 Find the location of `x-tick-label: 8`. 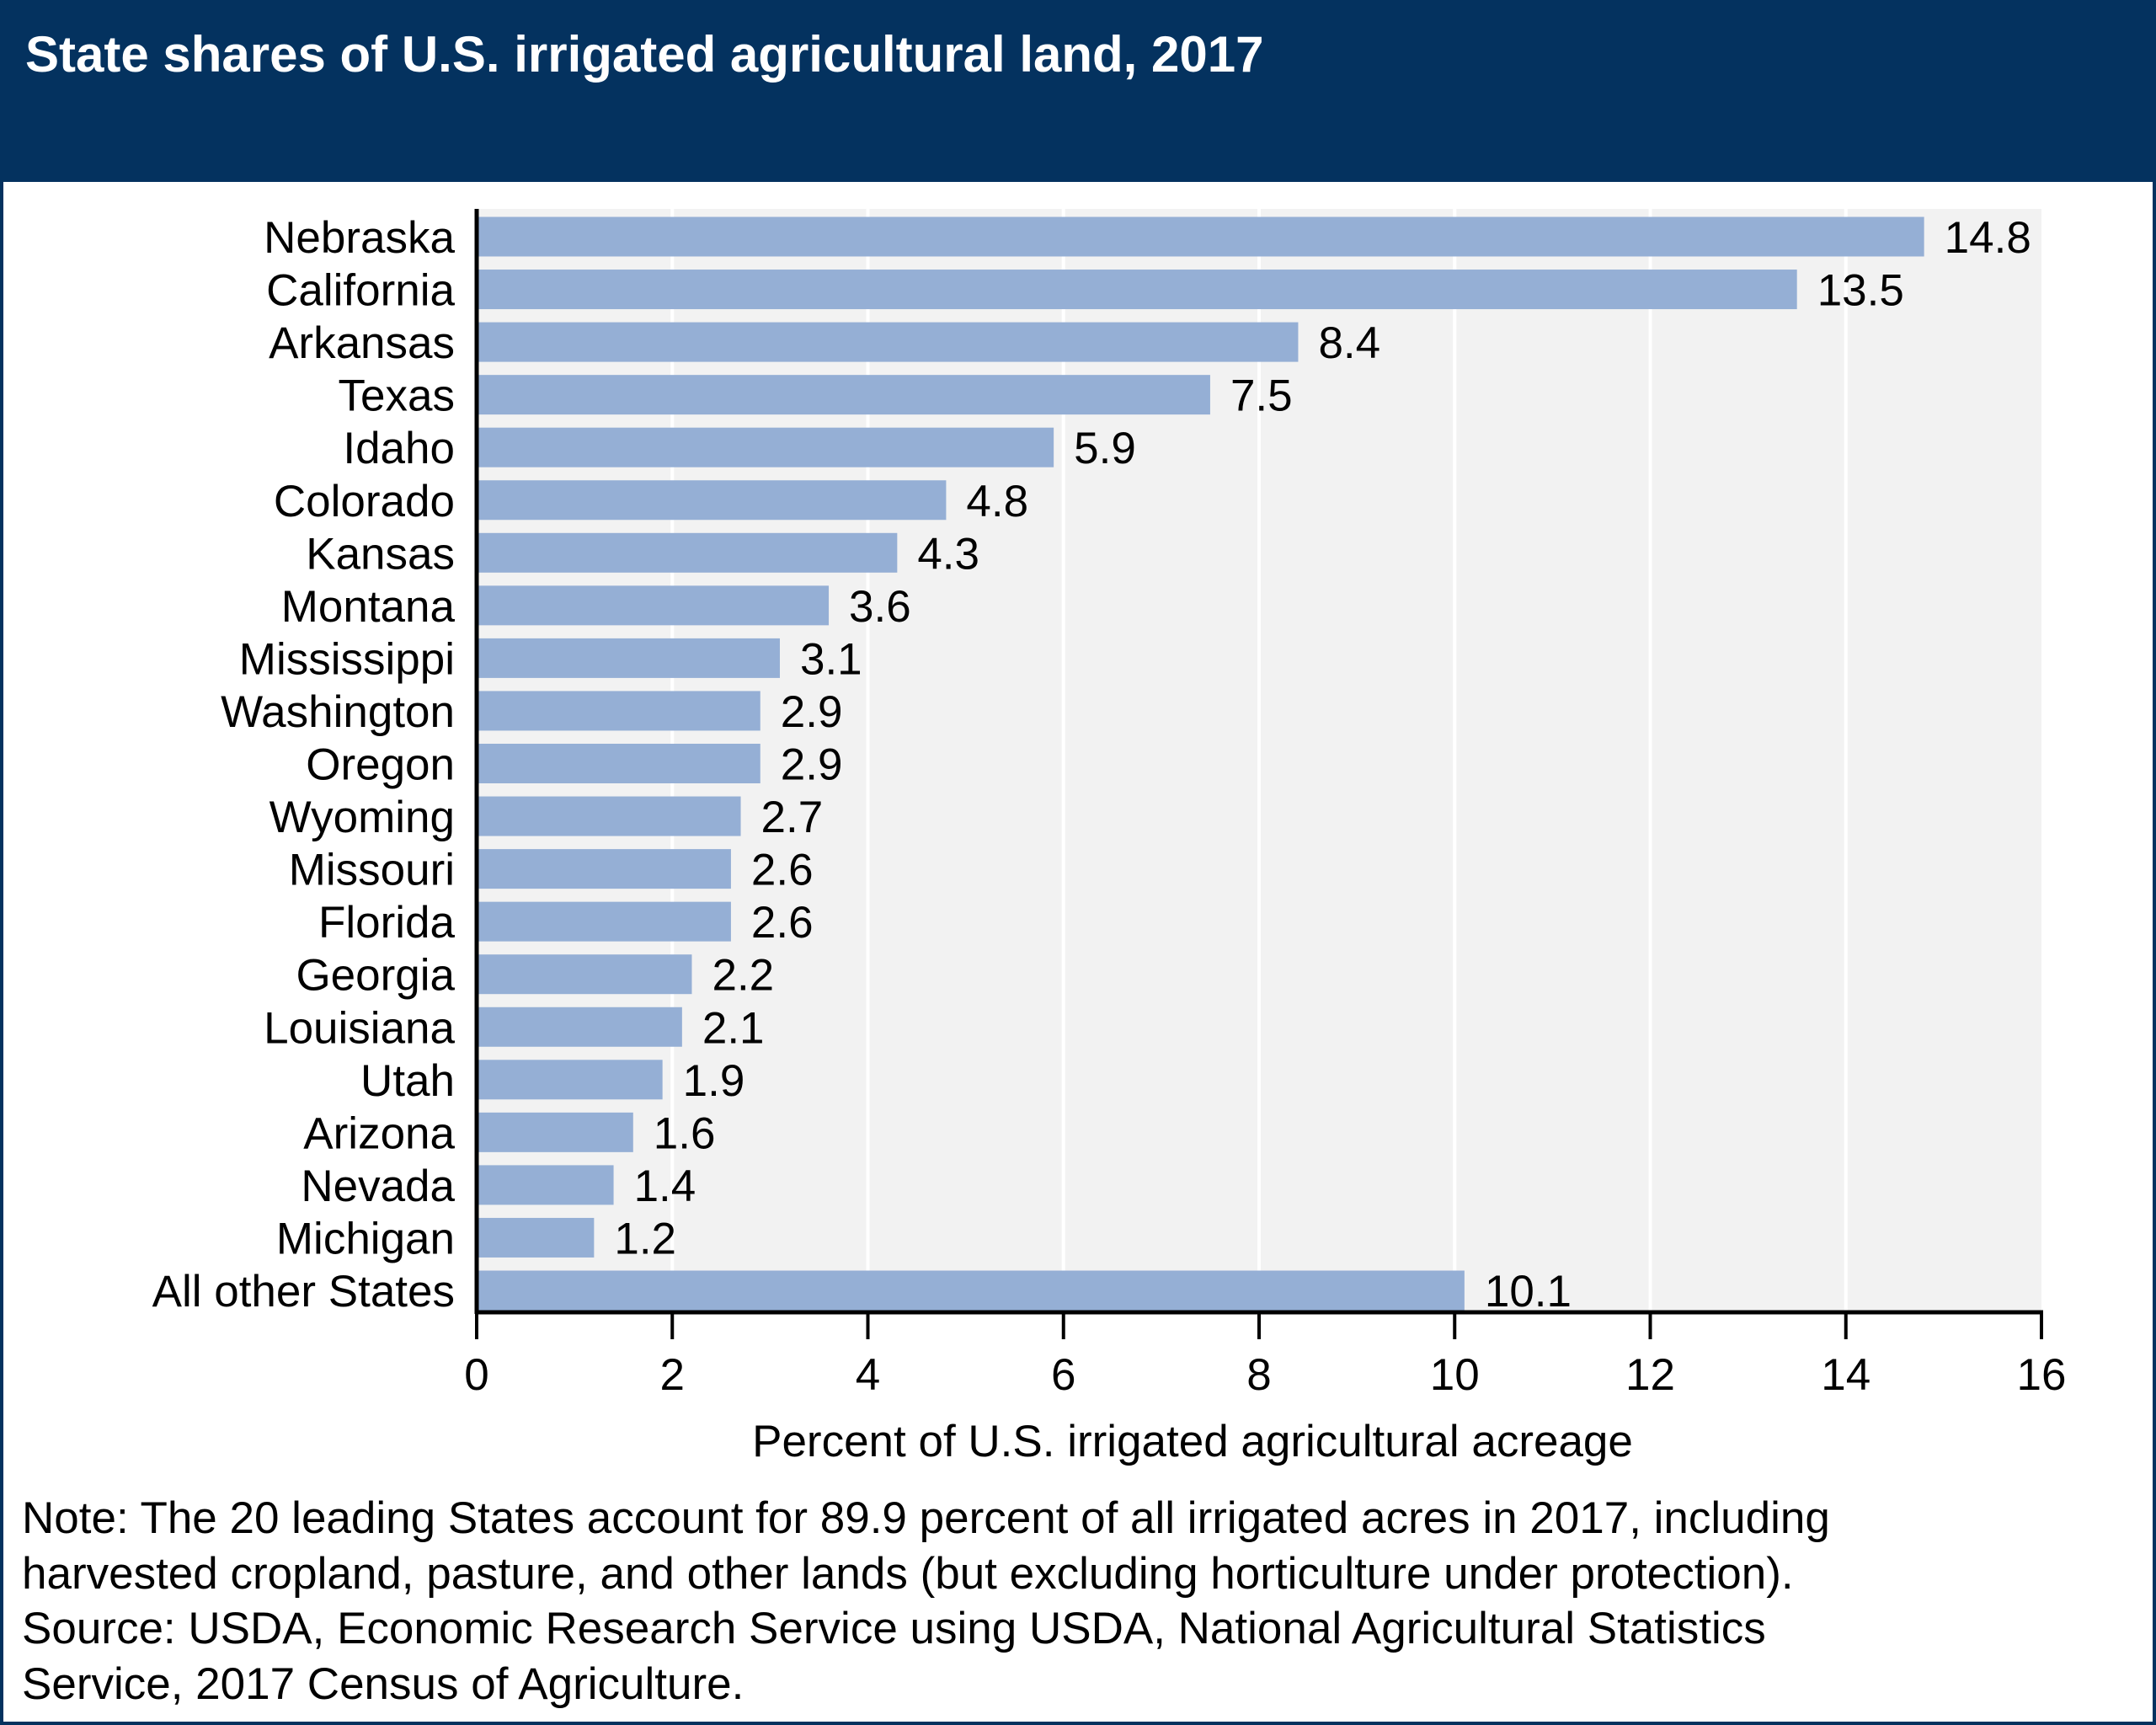

x-tick-label: 8 is located at coordinates (1258, 1375).